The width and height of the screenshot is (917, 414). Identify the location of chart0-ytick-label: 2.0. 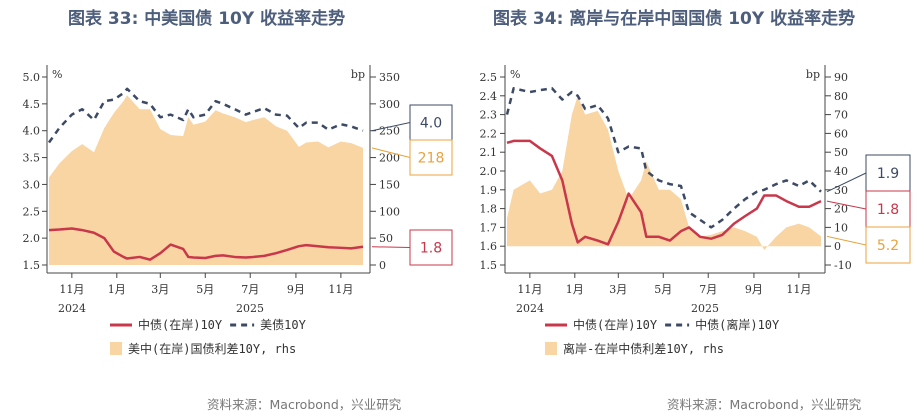
(32, 238).